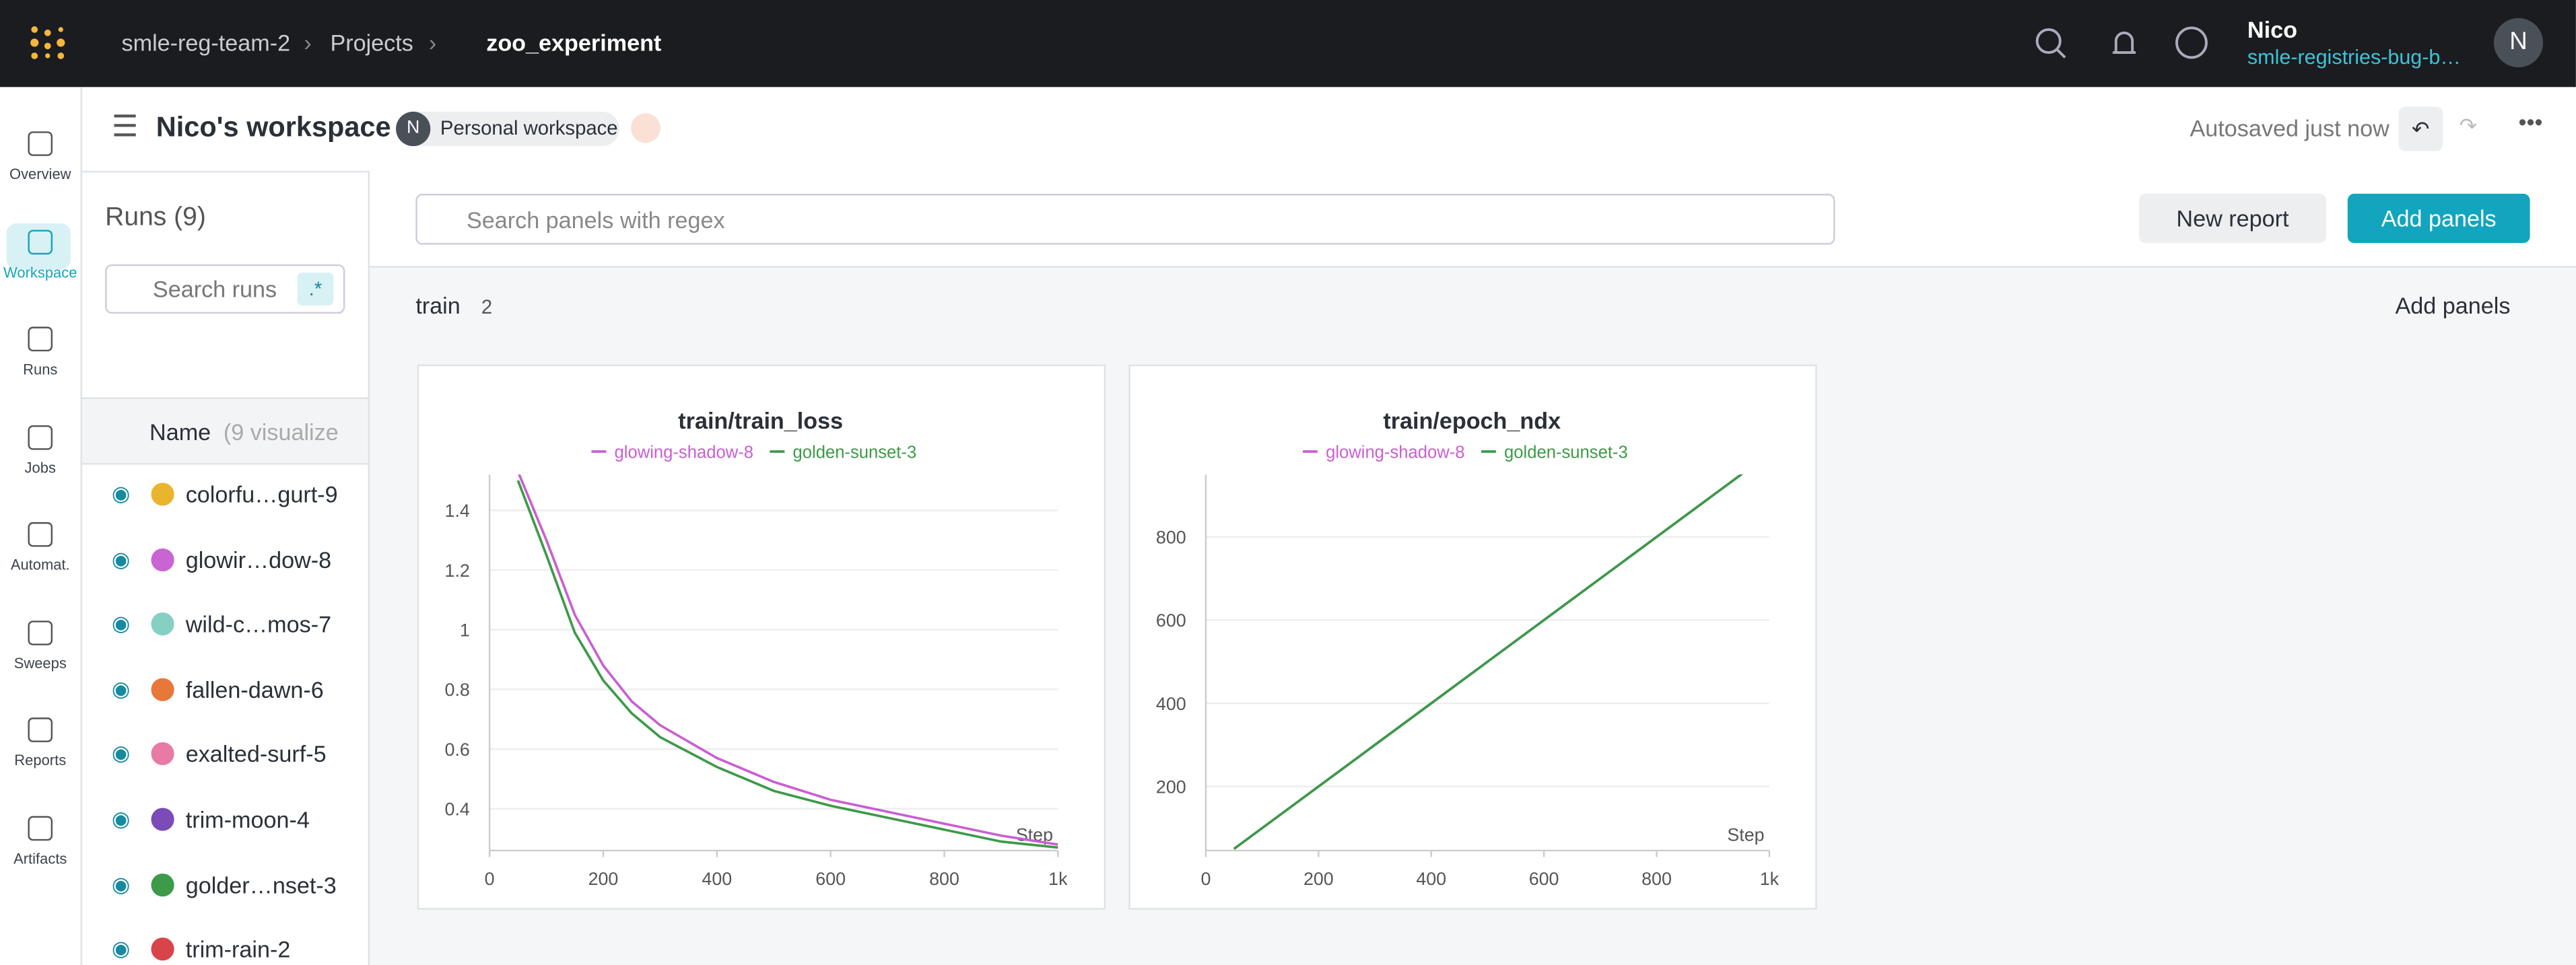 The image size is (2576, 965). Describe the element at coordinates (256, 754) in the screenshot. I see `run-name: exalted-surf-5` at that location.